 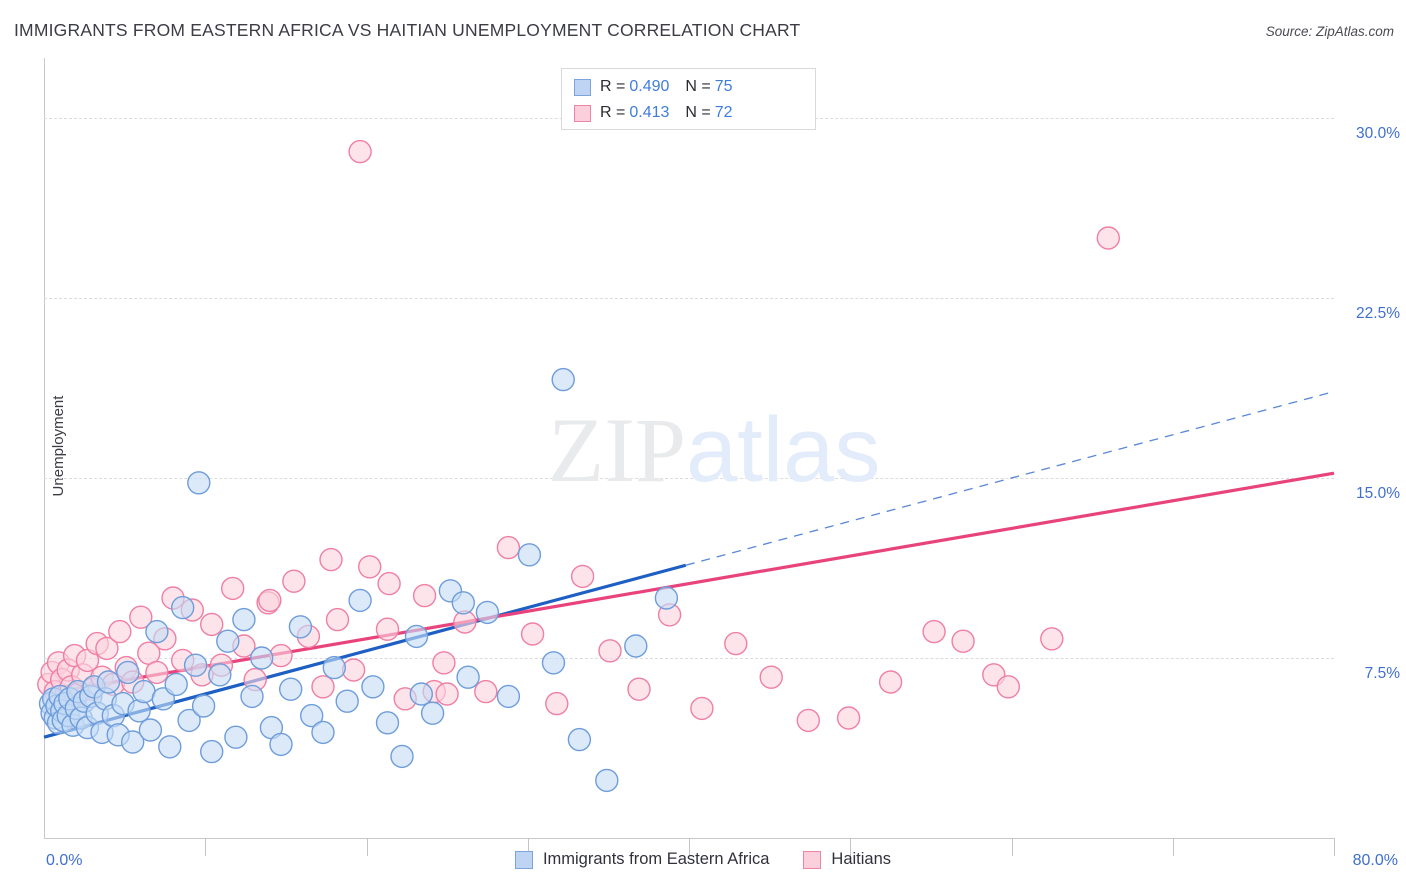 What do you see at coordinates (649, 86) in the screenshot?
I see `r-value-blue: 0.490` at bounding box center [649, 86].